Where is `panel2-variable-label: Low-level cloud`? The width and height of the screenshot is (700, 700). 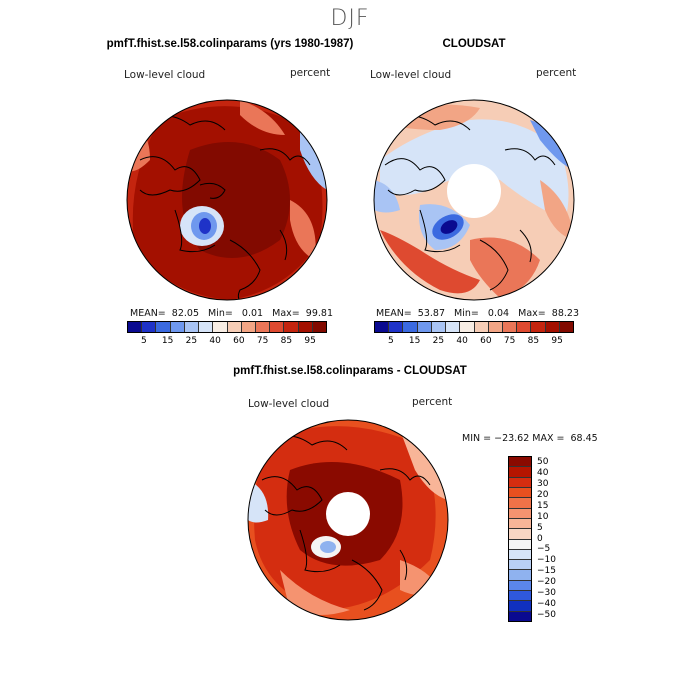
panel2-variable-label: Low-level cloud is located at coordinates (411, 75).